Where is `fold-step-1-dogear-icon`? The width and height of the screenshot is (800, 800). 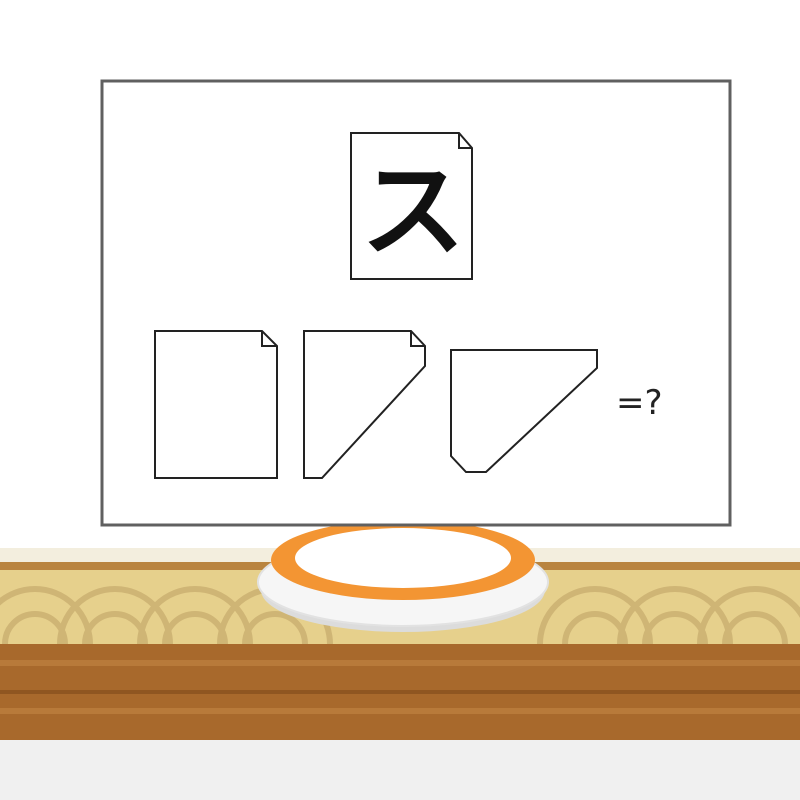
fold-step-1-dogear-icon is located at coordinates (269, 339).